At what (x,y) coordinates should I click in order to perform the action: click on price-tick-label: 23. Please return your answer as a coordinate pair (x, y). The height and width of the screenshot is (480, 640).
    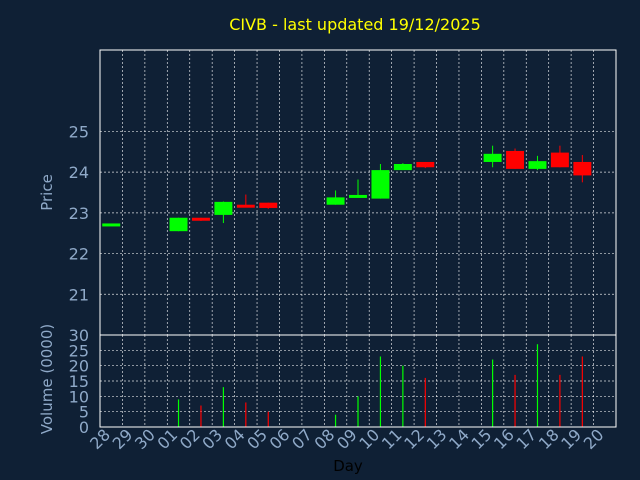
    Looking at the image, I should click on (79, 213).